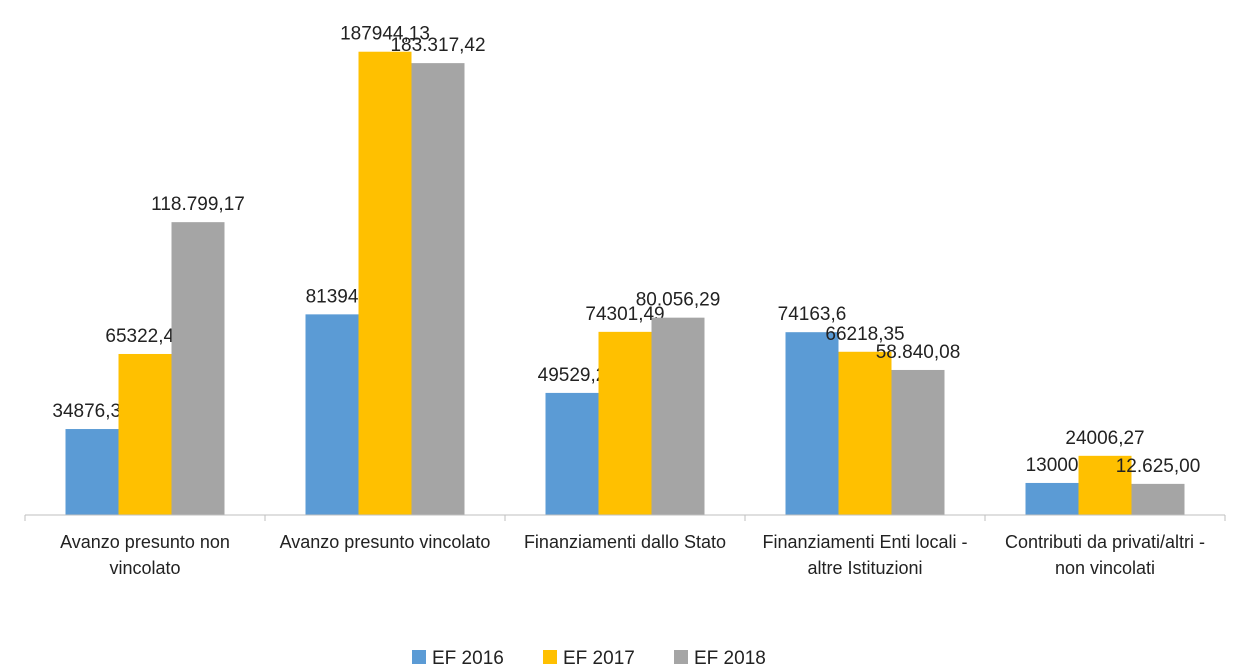  Describe the element at coordinates (385, 34) in the screenshot. I see `data-label: 187944,13` at that location.